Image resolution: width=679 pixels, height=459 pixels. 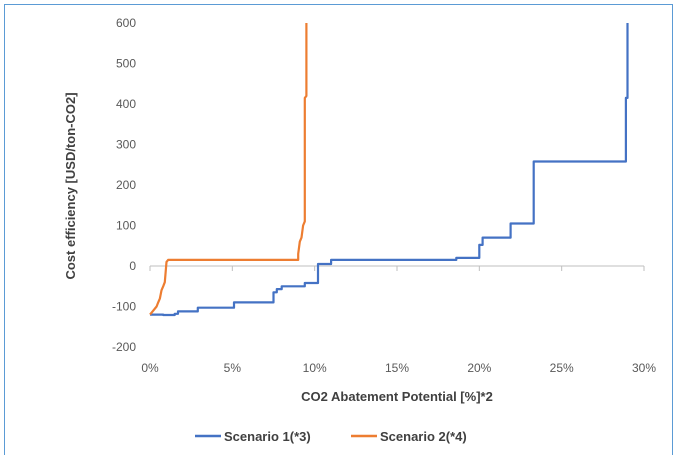 What do you see at coordinates (70, 185) in the screenshot?
I see `y-axis-title: Cost efficiency [USD/ton-CO2]` at bounding box center [70, 185].